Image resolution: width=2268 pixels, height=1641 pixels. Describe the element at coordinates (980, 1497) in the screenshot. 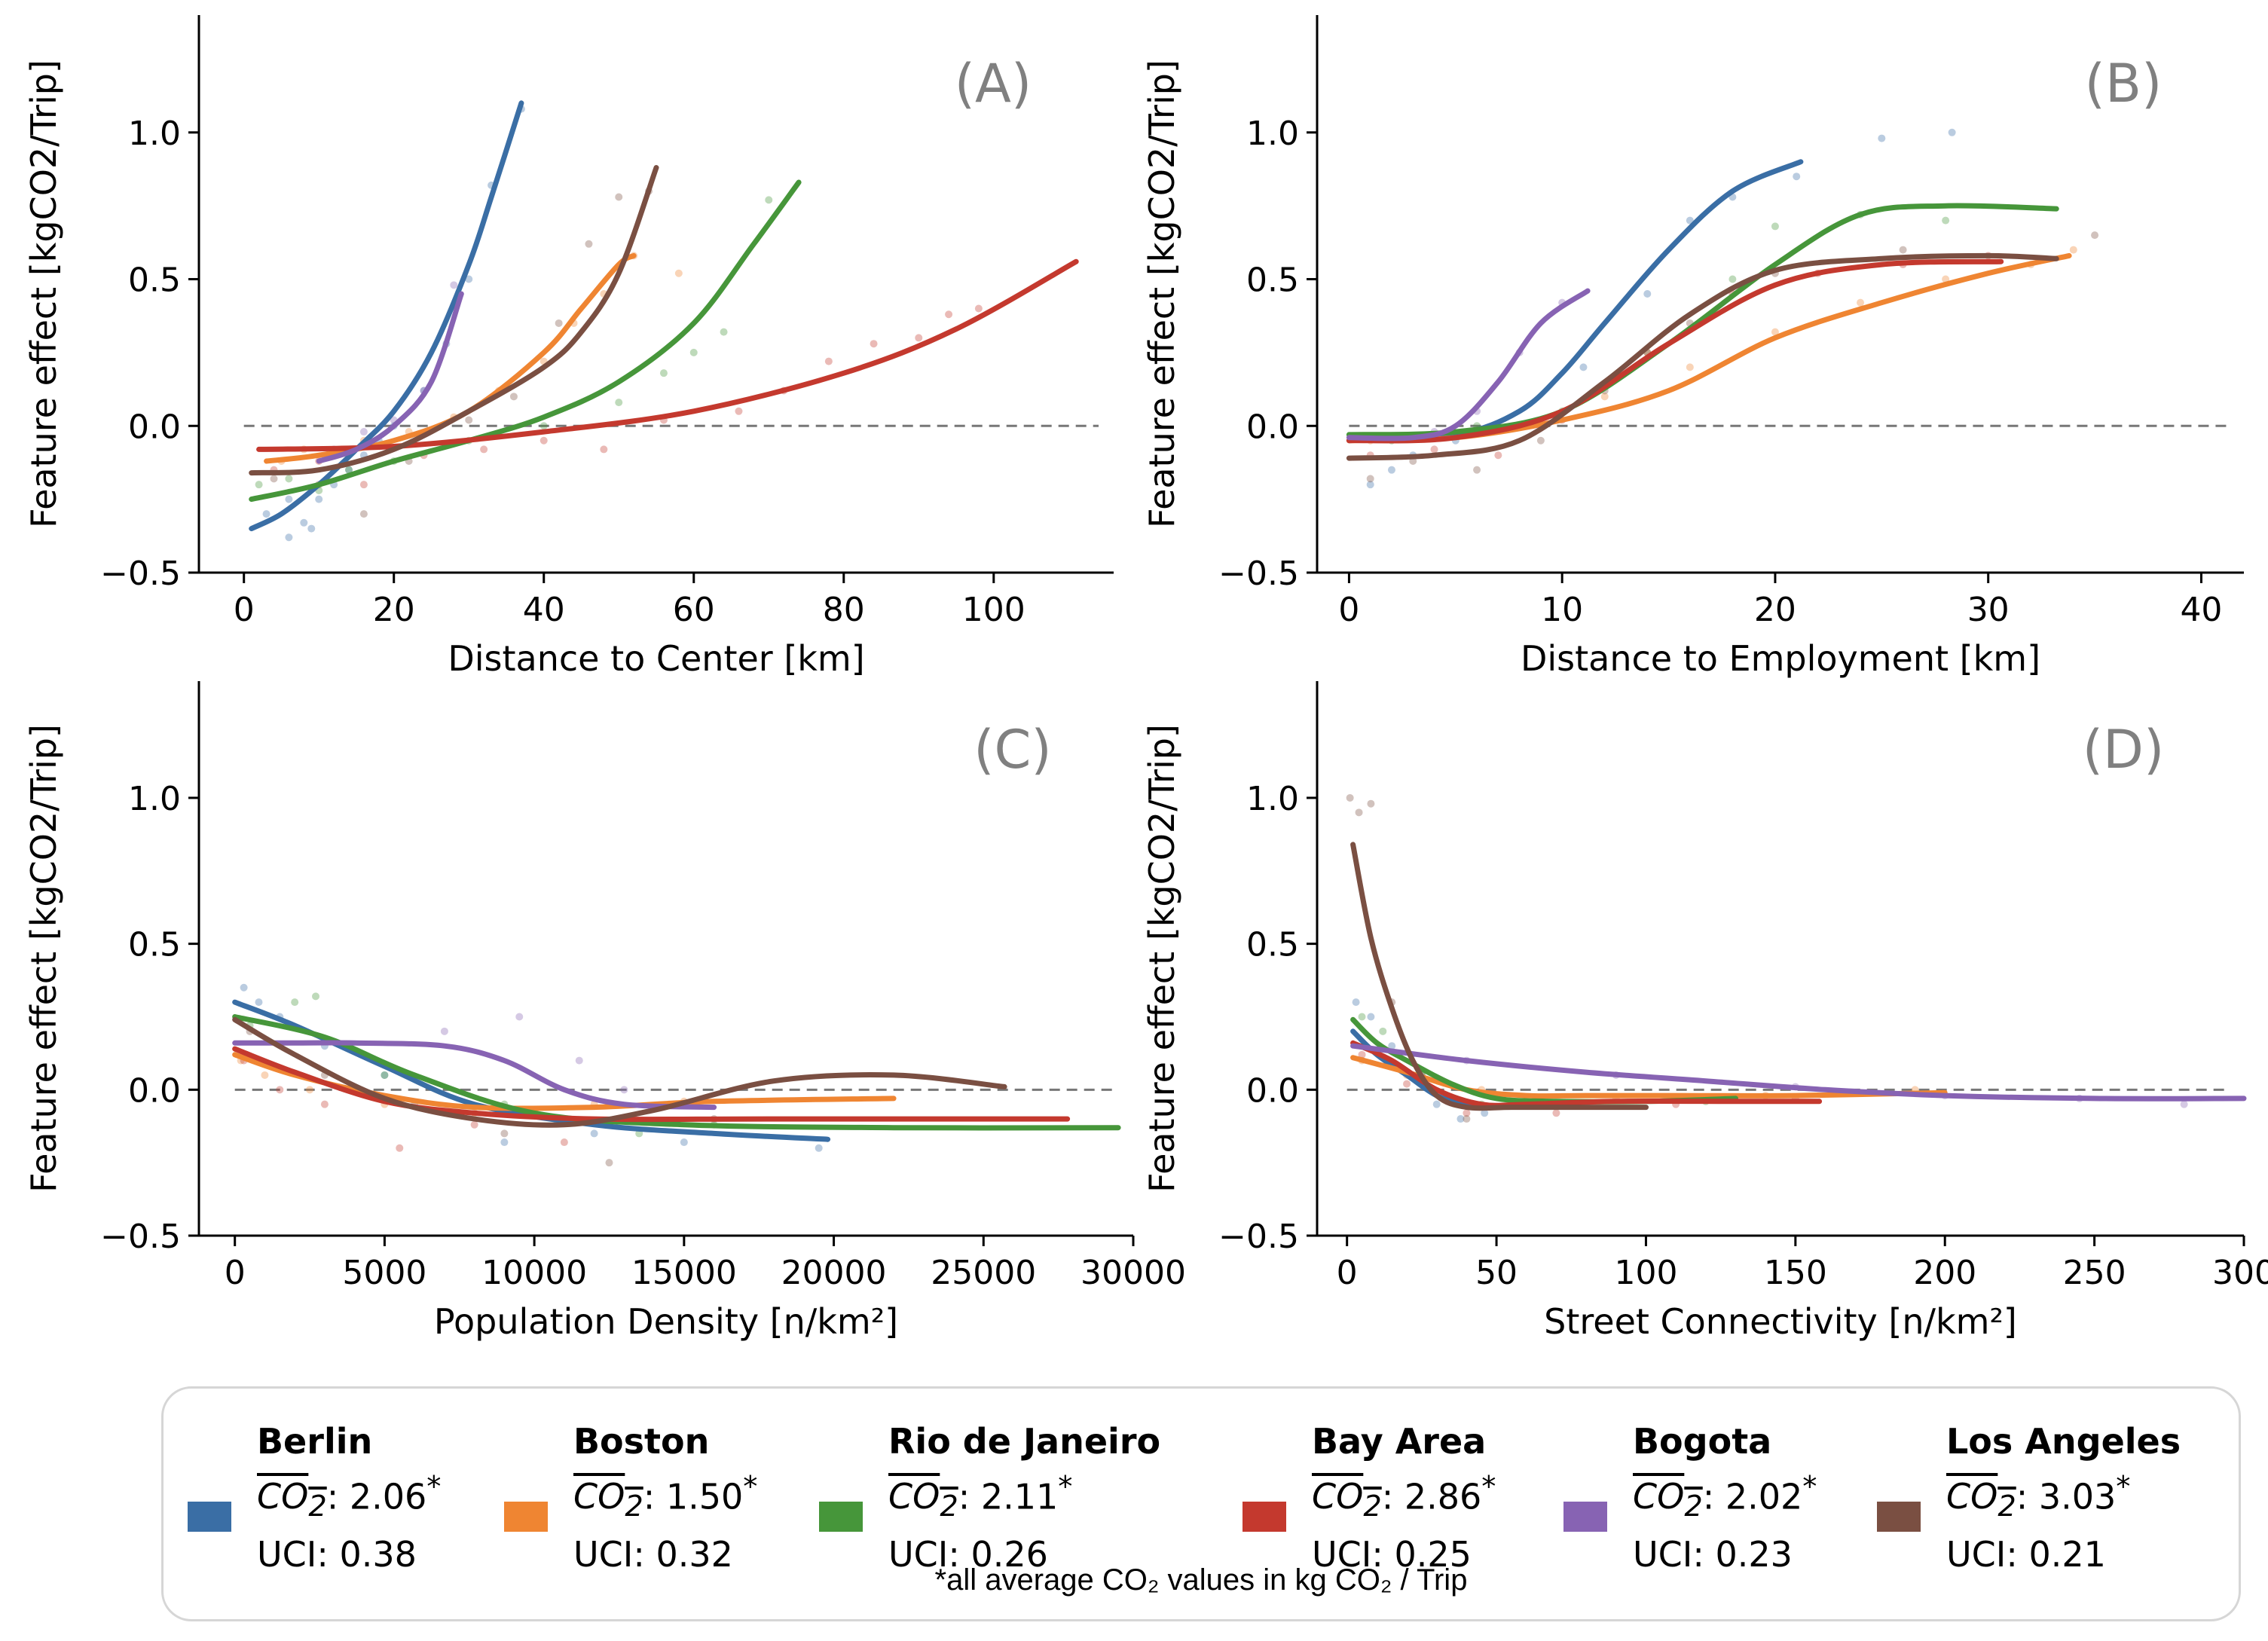

I see `legend-co2: CO2: 2.11*` at that location.